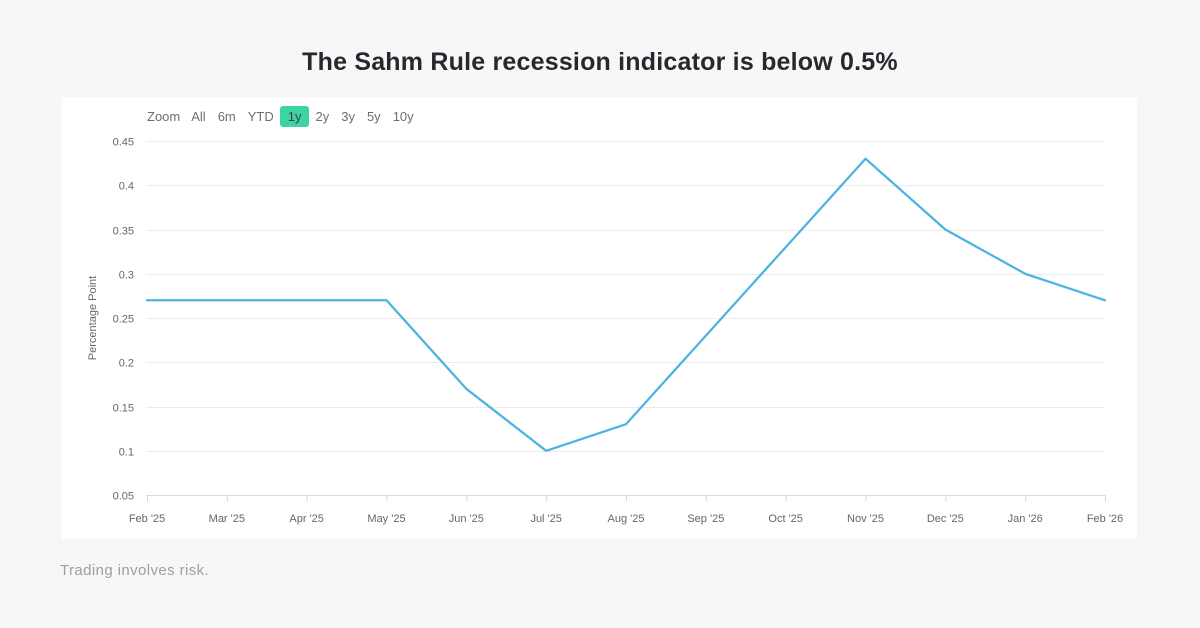  Describe the element at coordinates (261, 116) in the screenshot. I see `zoom-range-button-ytd: YTD` at that location.